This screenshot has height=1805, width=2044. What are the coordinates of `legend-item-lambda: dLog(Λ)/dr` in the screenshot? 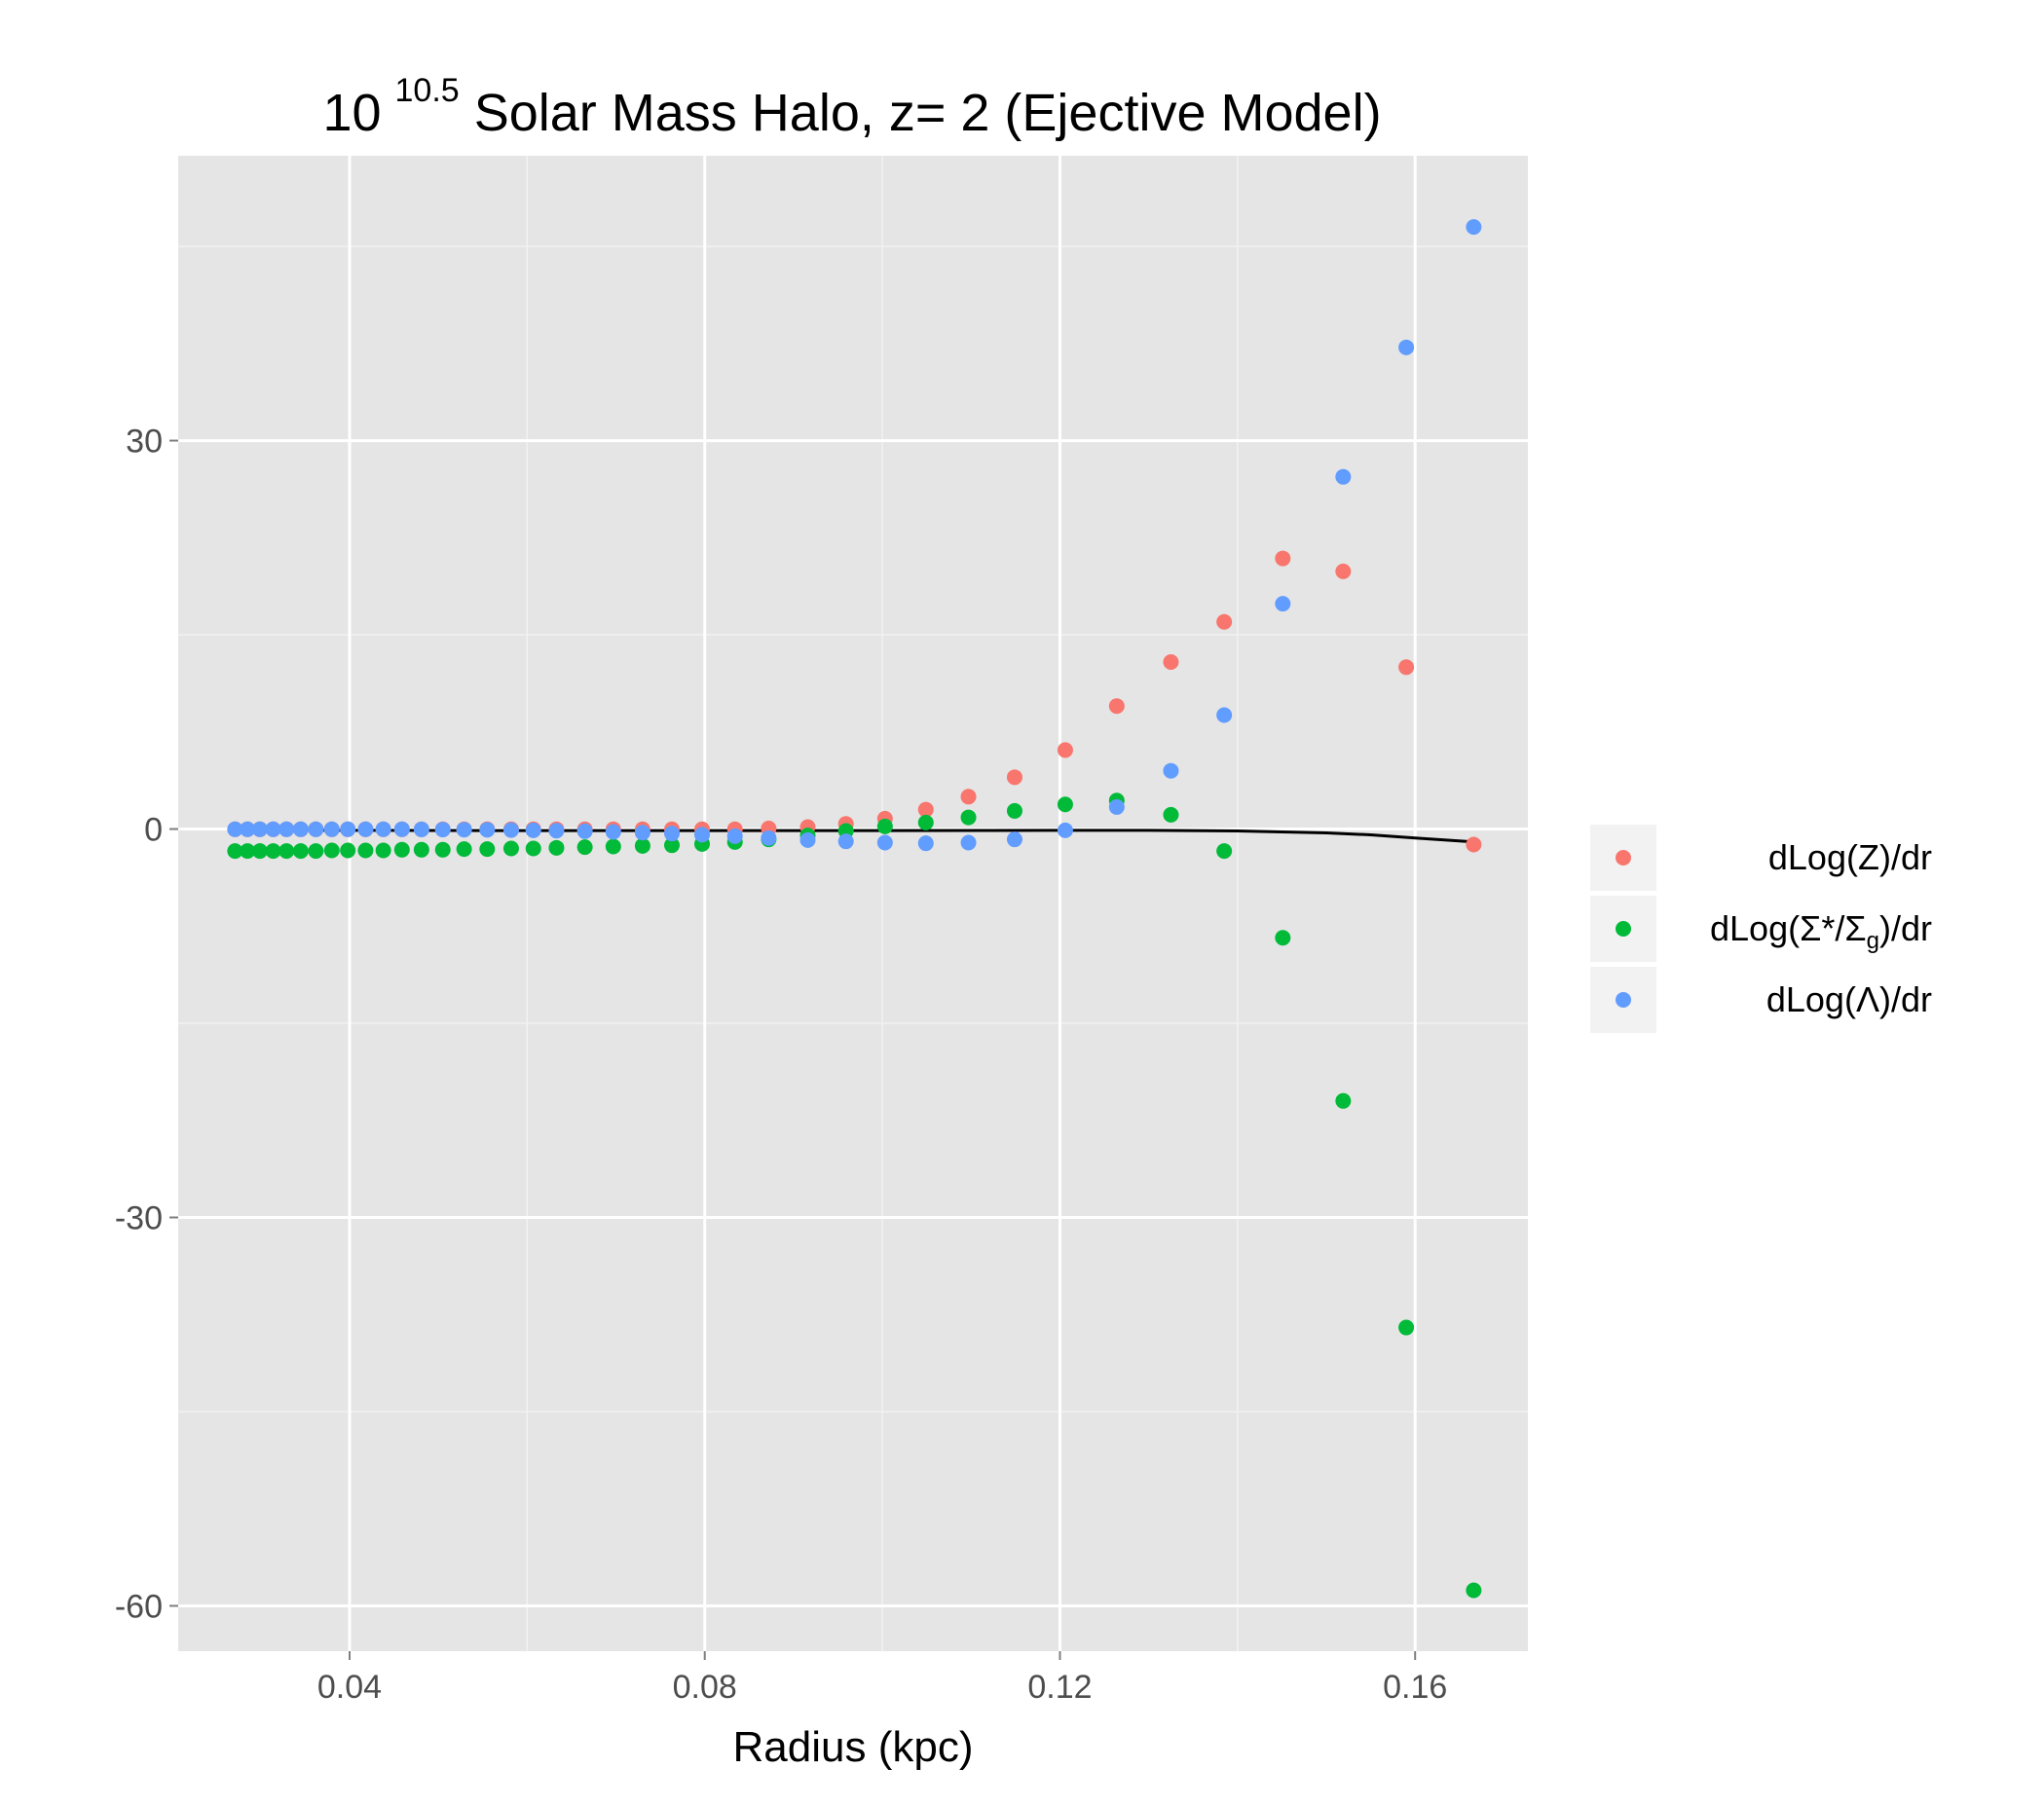 It's located at (1761, 1000).